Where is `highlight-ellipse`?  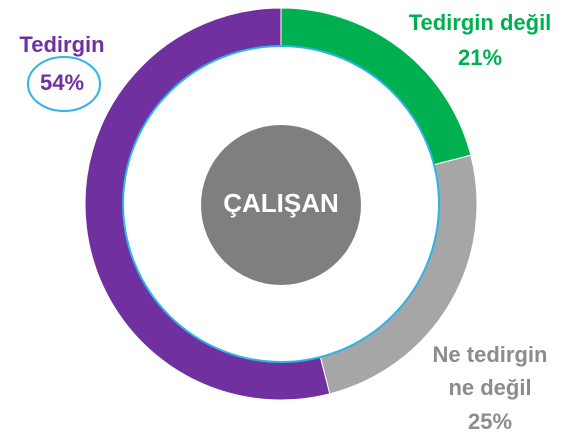 highlight-ellipse is located at coordinates (64, 84).